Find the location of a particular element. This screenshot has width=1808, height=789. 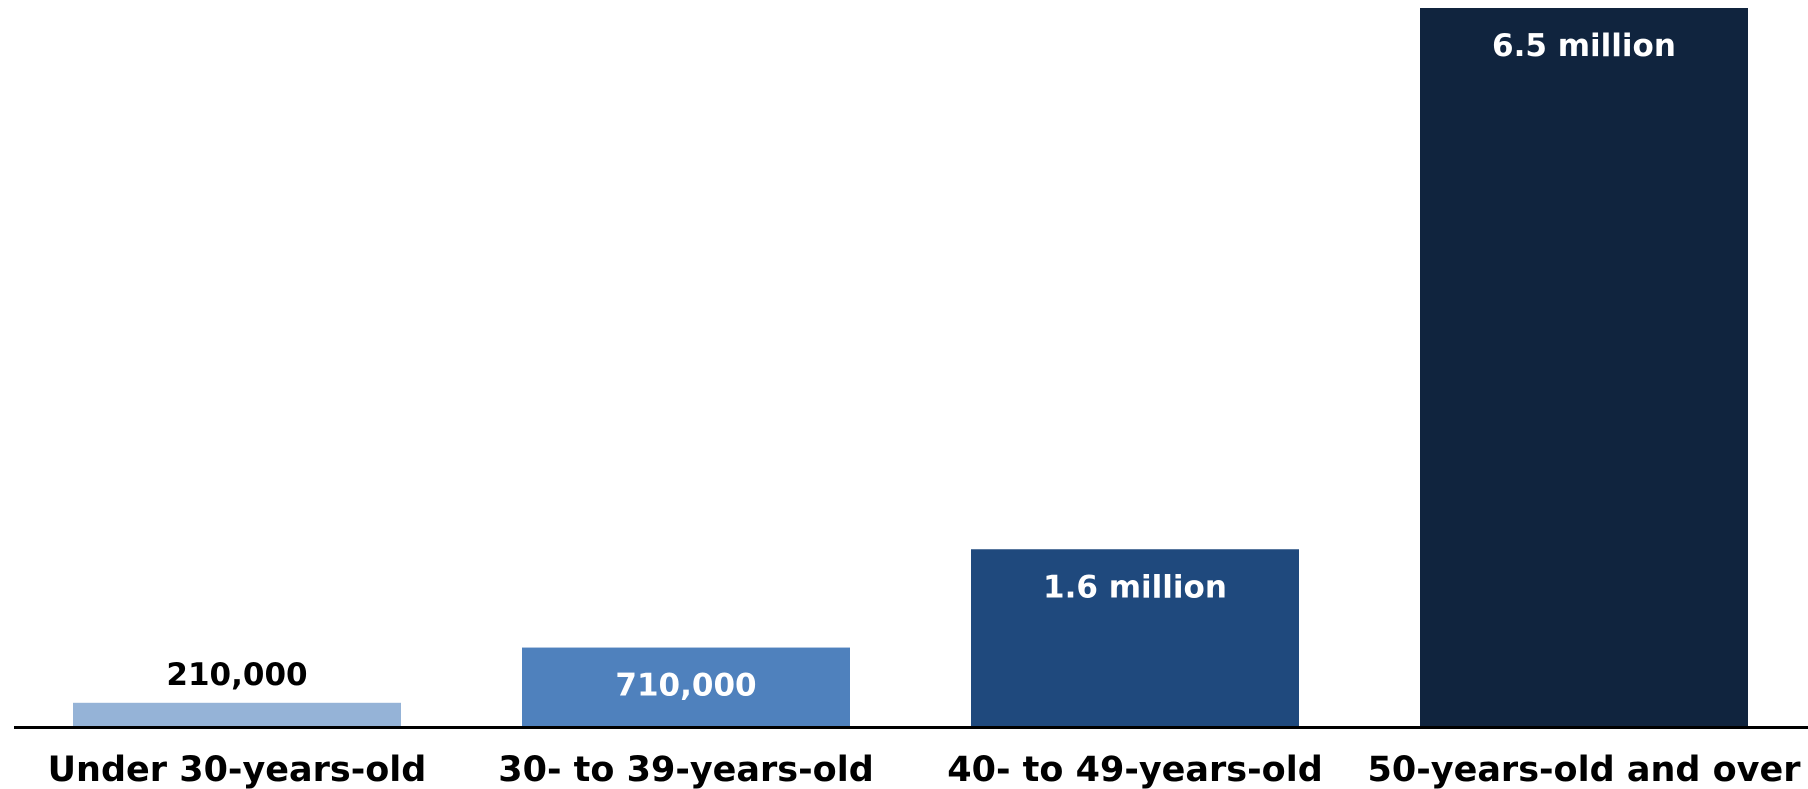

category-label-2: 30- to 39-years-old is located at coordinates (686, 769).